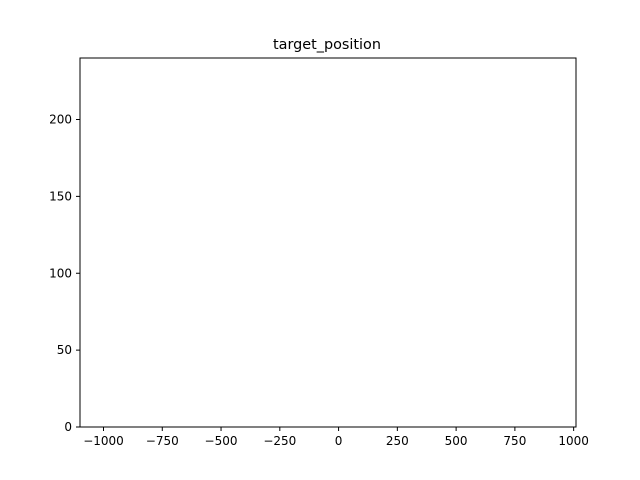 The image size is (640, 480). Describe the element at coordinates (162, 441) in the screenshot. I see `x-tick-label: −750` at that location.